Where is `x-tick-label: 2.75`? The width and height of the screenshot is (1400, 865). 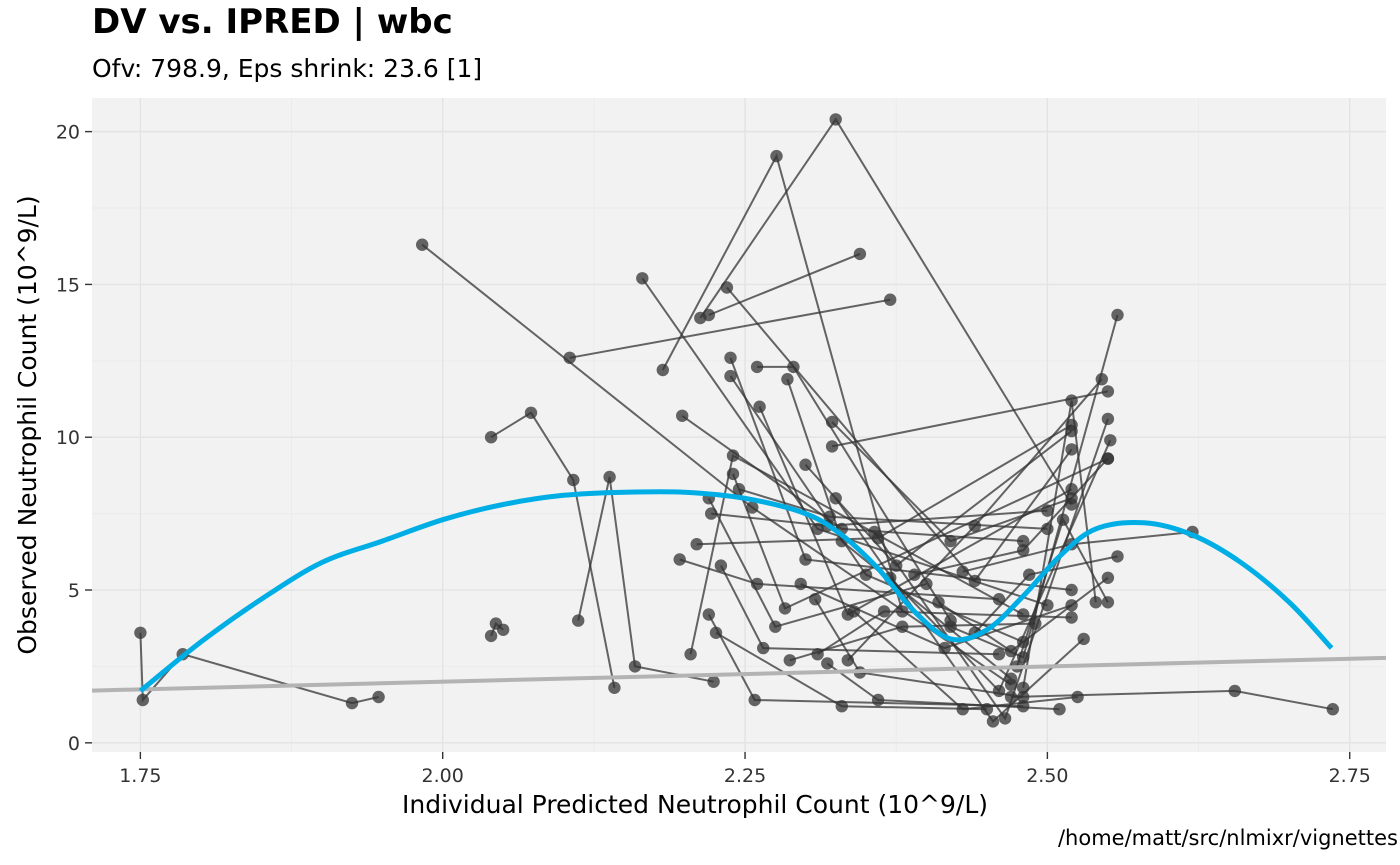
x-tick-label: 2.75 is located at coordinates (1350, 776).